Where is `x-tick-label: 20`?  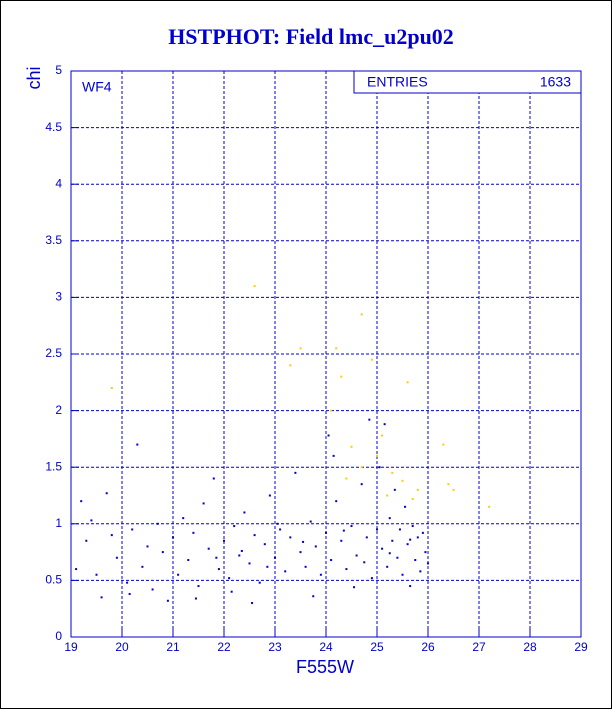 x-tick-label: 20 is located at coordinates (122, 647).